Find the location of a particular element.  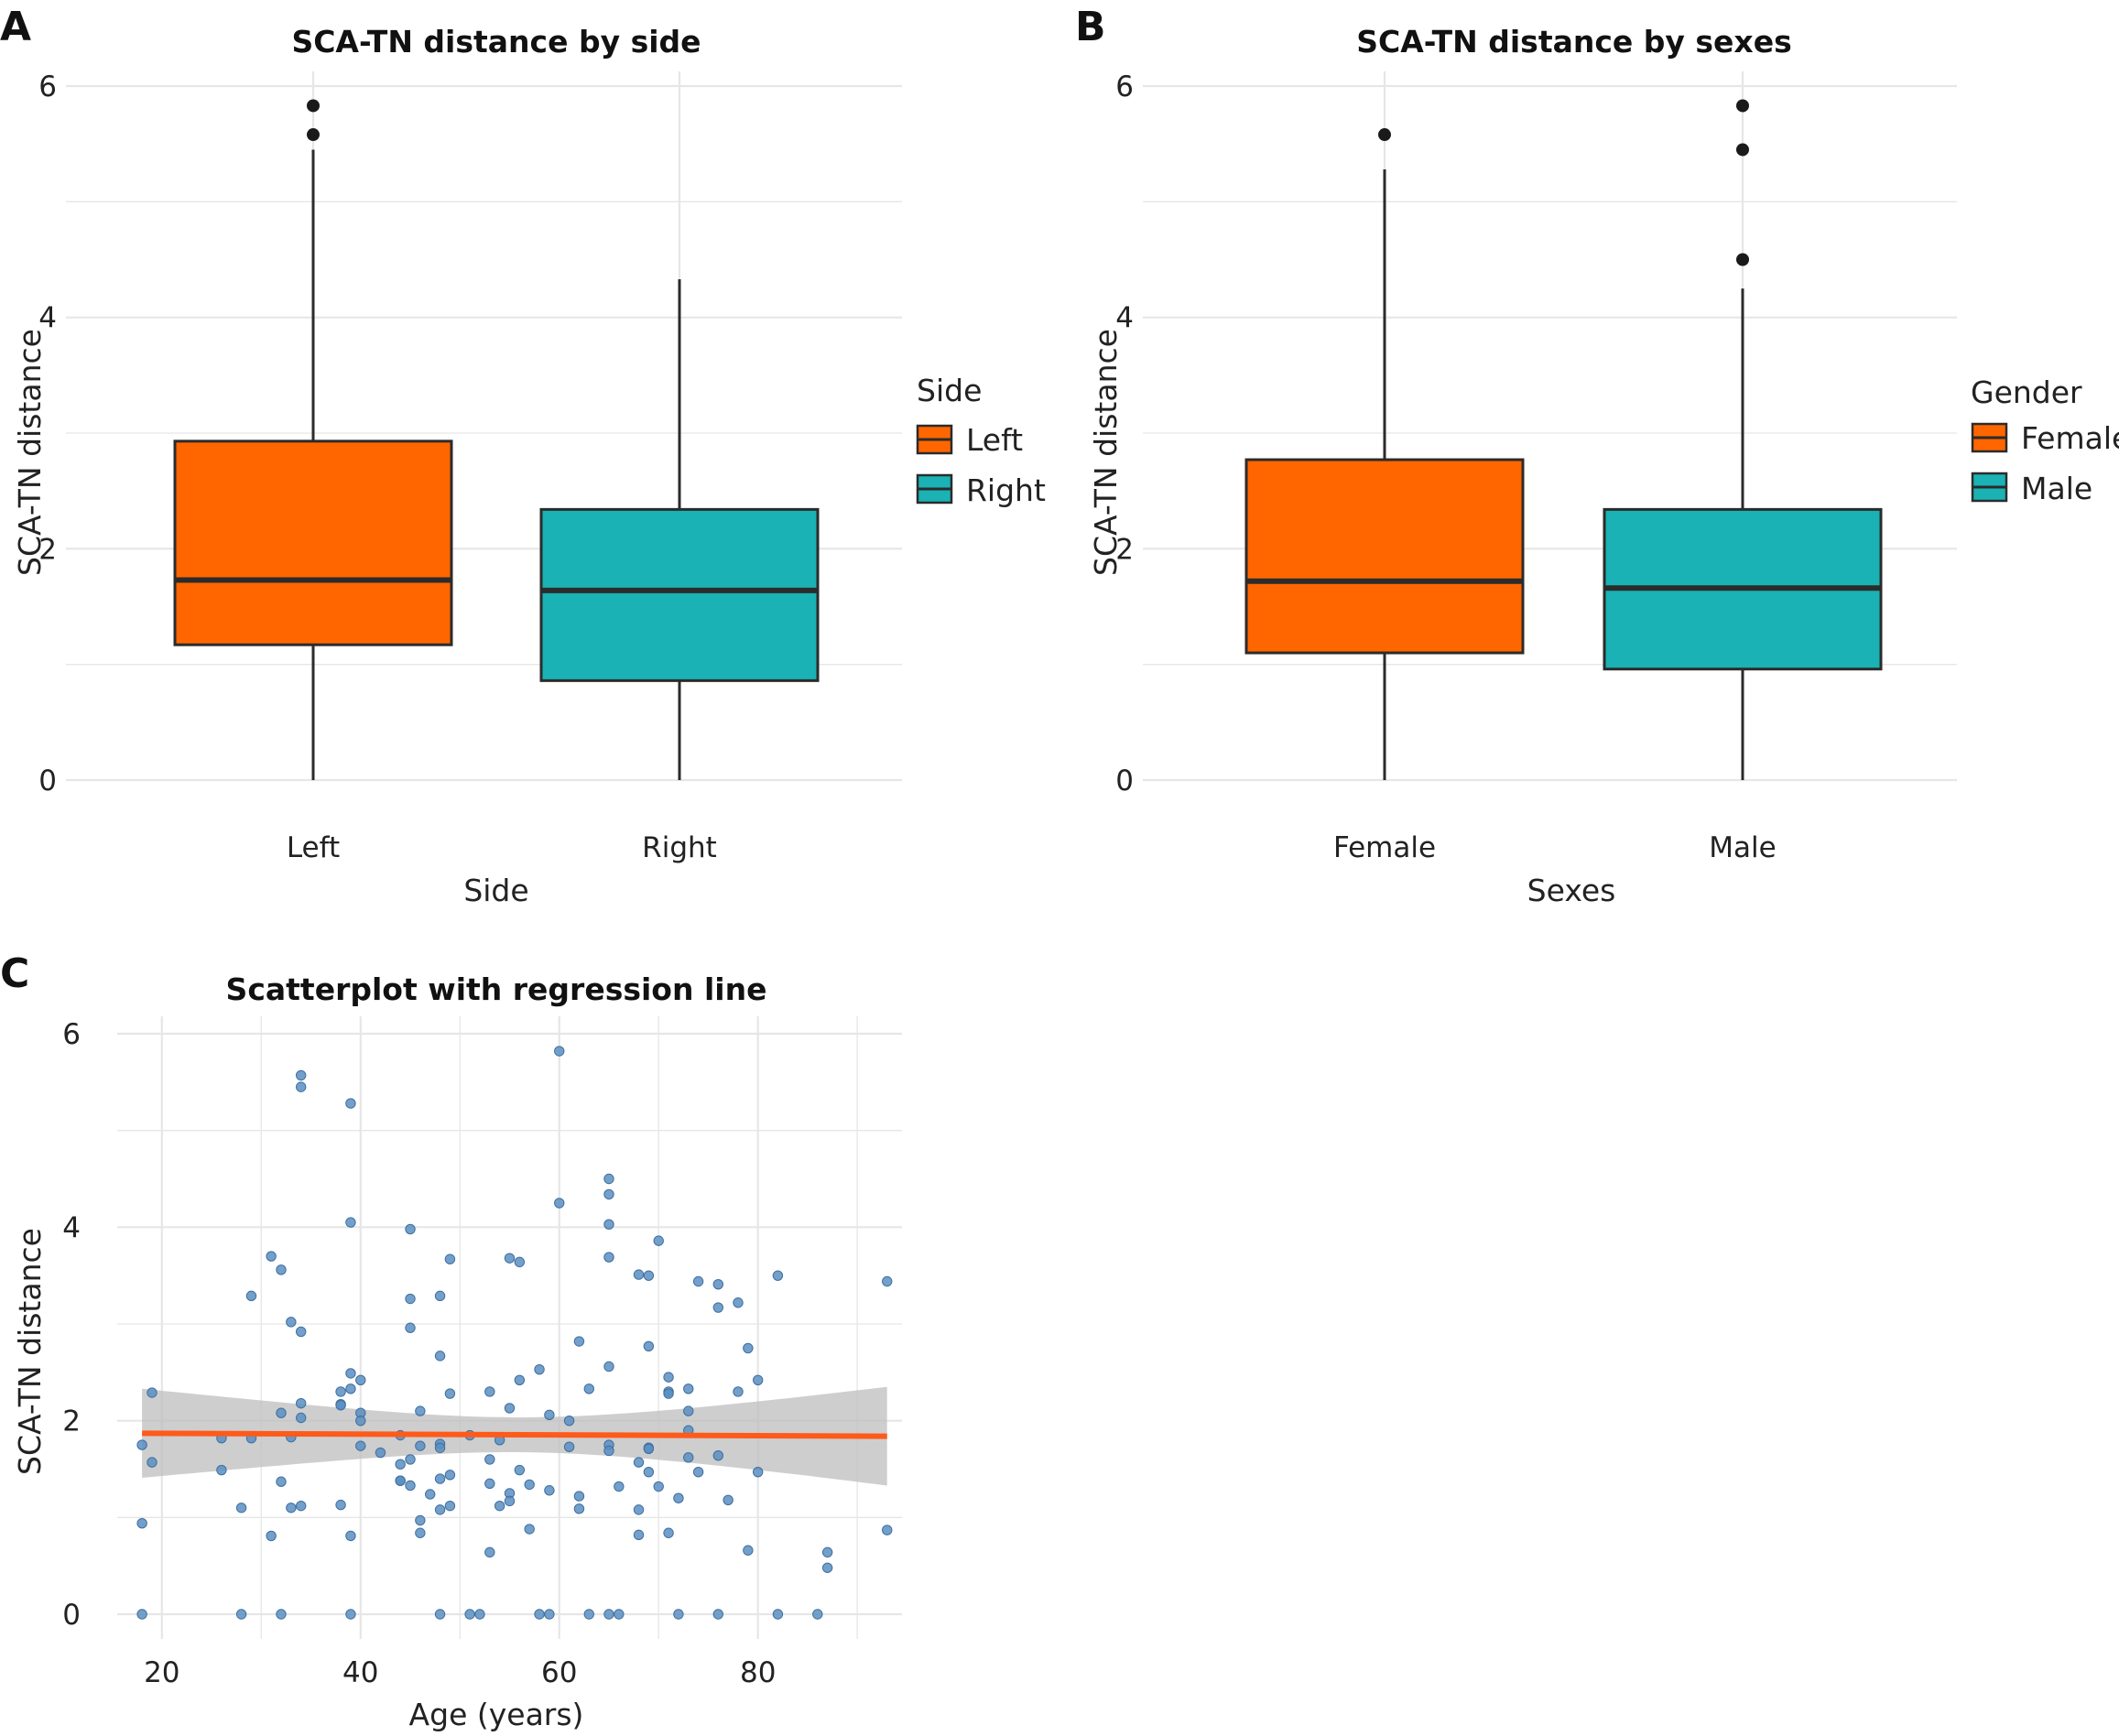

panel-a-boxes is located at coordinates (496, 440).